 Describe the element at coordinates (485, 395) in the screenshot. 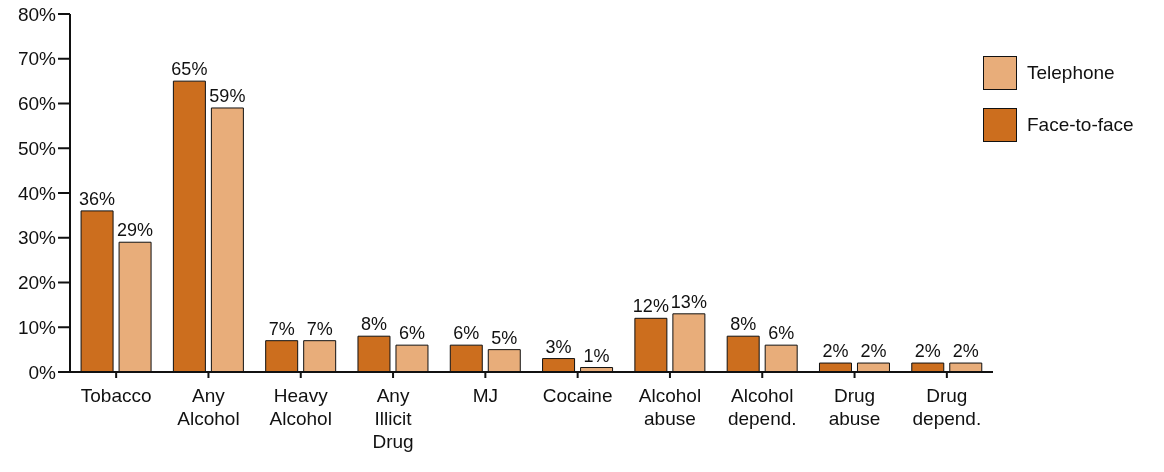

I see `x-tick-label: MJ` at that location.